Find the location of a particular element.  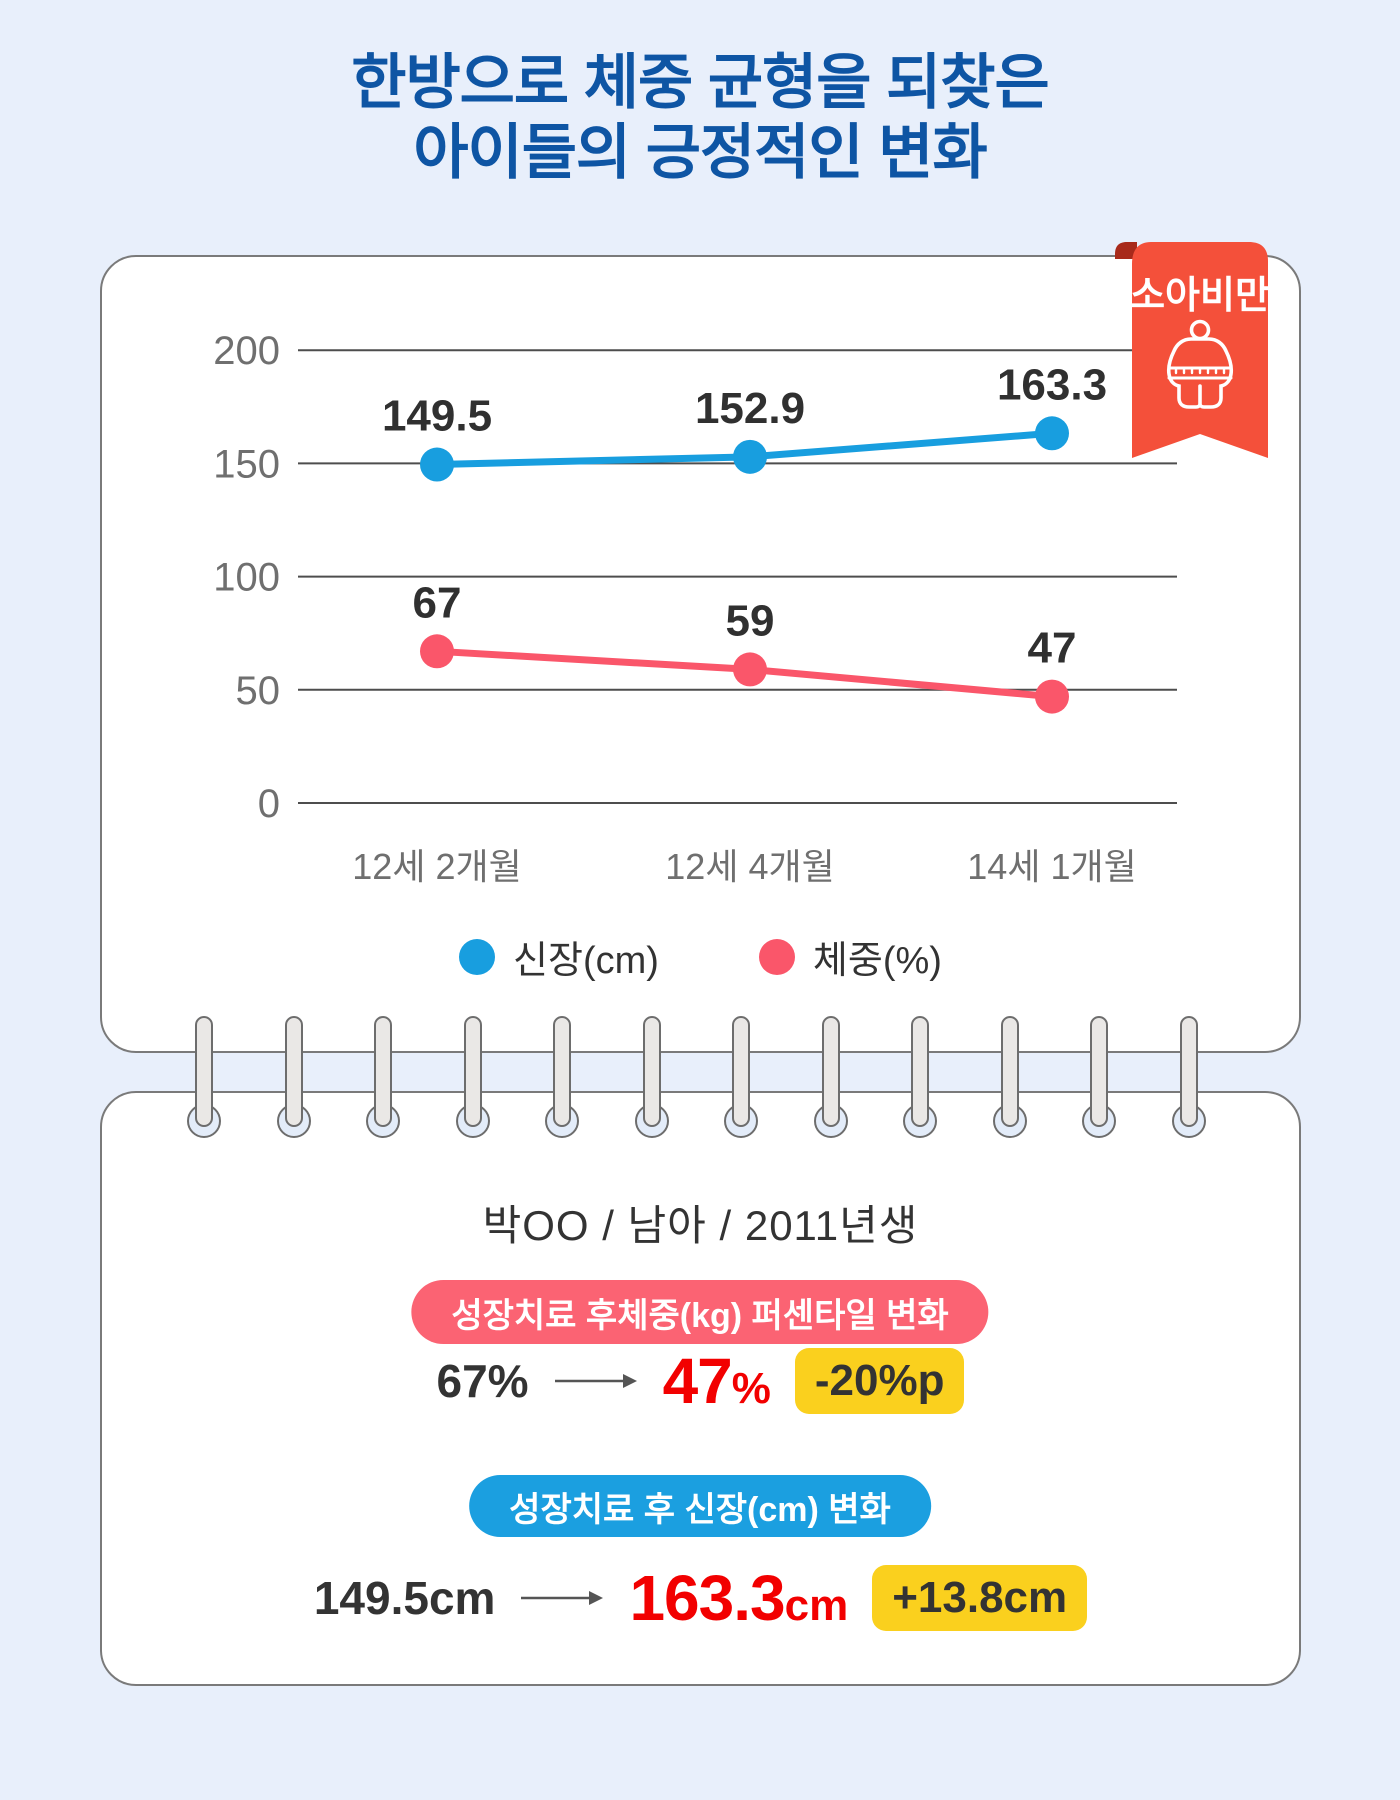

weight-change-row: 67% 47% -20%p is located at coordinates (700, 1381).